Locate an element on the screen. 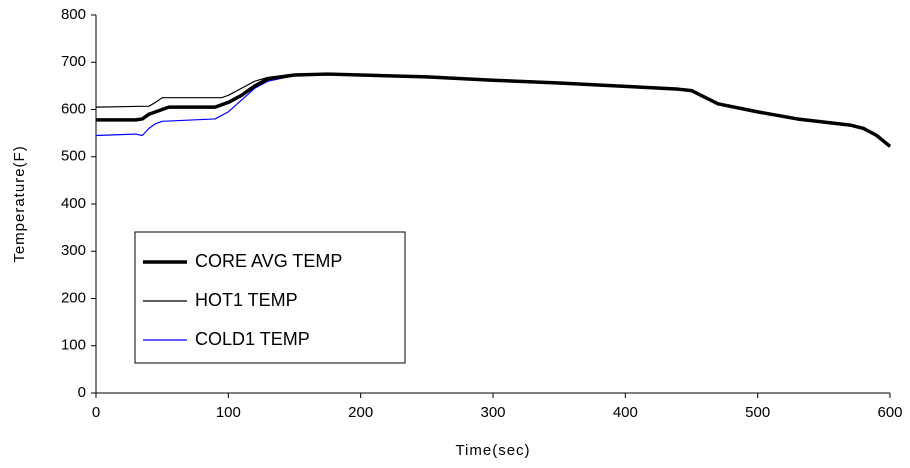 The height and width of the screenshot is (468, 910). legend-label: CORE AVG TEMP is located at coordinates (268, 261).